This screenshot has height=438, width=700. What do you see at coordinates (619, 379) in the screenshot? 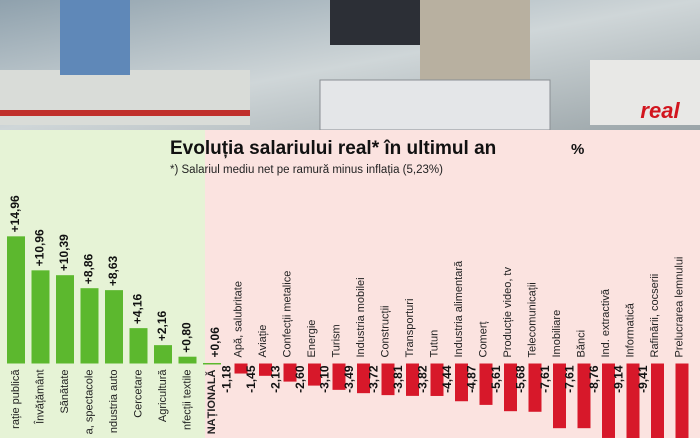
I see `value-label: -9,14` at bounding box center [619, 379].